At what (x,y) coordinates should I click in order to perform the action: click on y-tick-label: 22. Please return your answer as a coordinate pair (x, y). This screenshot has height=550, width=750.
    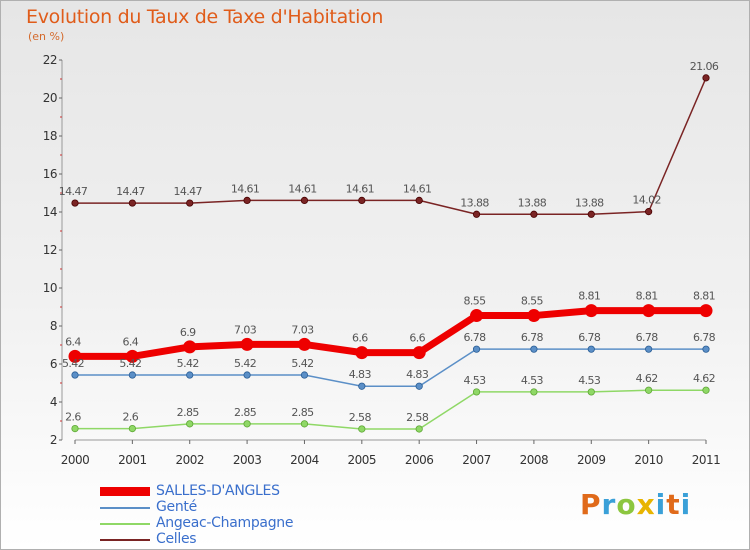
    Looking at the image, I should click on (50, 60).